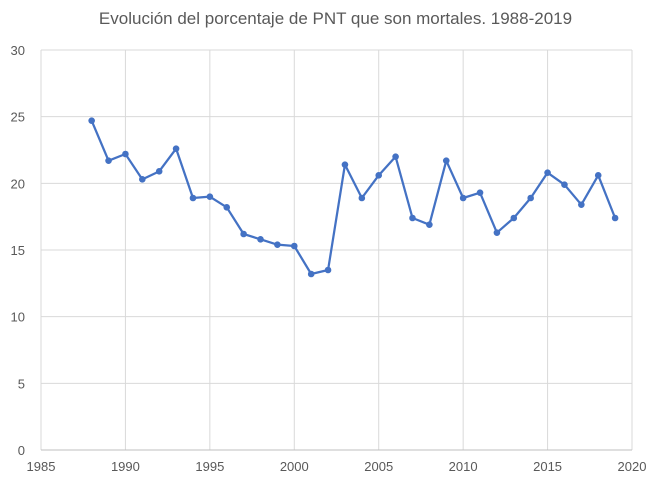 Image resolution: width=671 pixels, height=492 pixels. What do you see at coordinates (345, 164) in the screenshot?
I see `data-point-2003` at bounding box center [345, 164].